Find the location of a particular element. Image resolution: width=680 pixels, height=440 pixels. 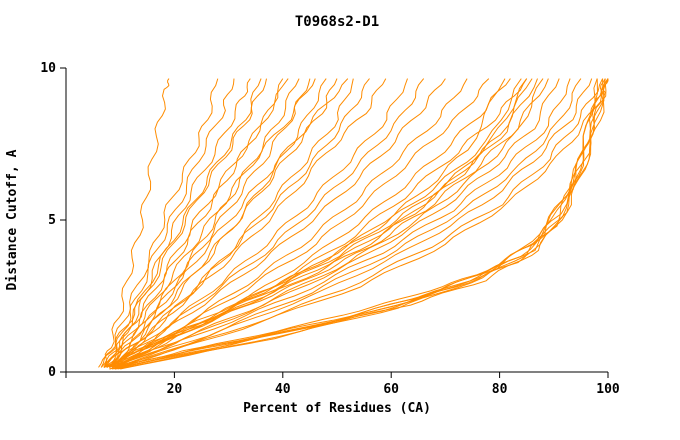

x-tick-label: 80 is located at coordinates (500, 389).